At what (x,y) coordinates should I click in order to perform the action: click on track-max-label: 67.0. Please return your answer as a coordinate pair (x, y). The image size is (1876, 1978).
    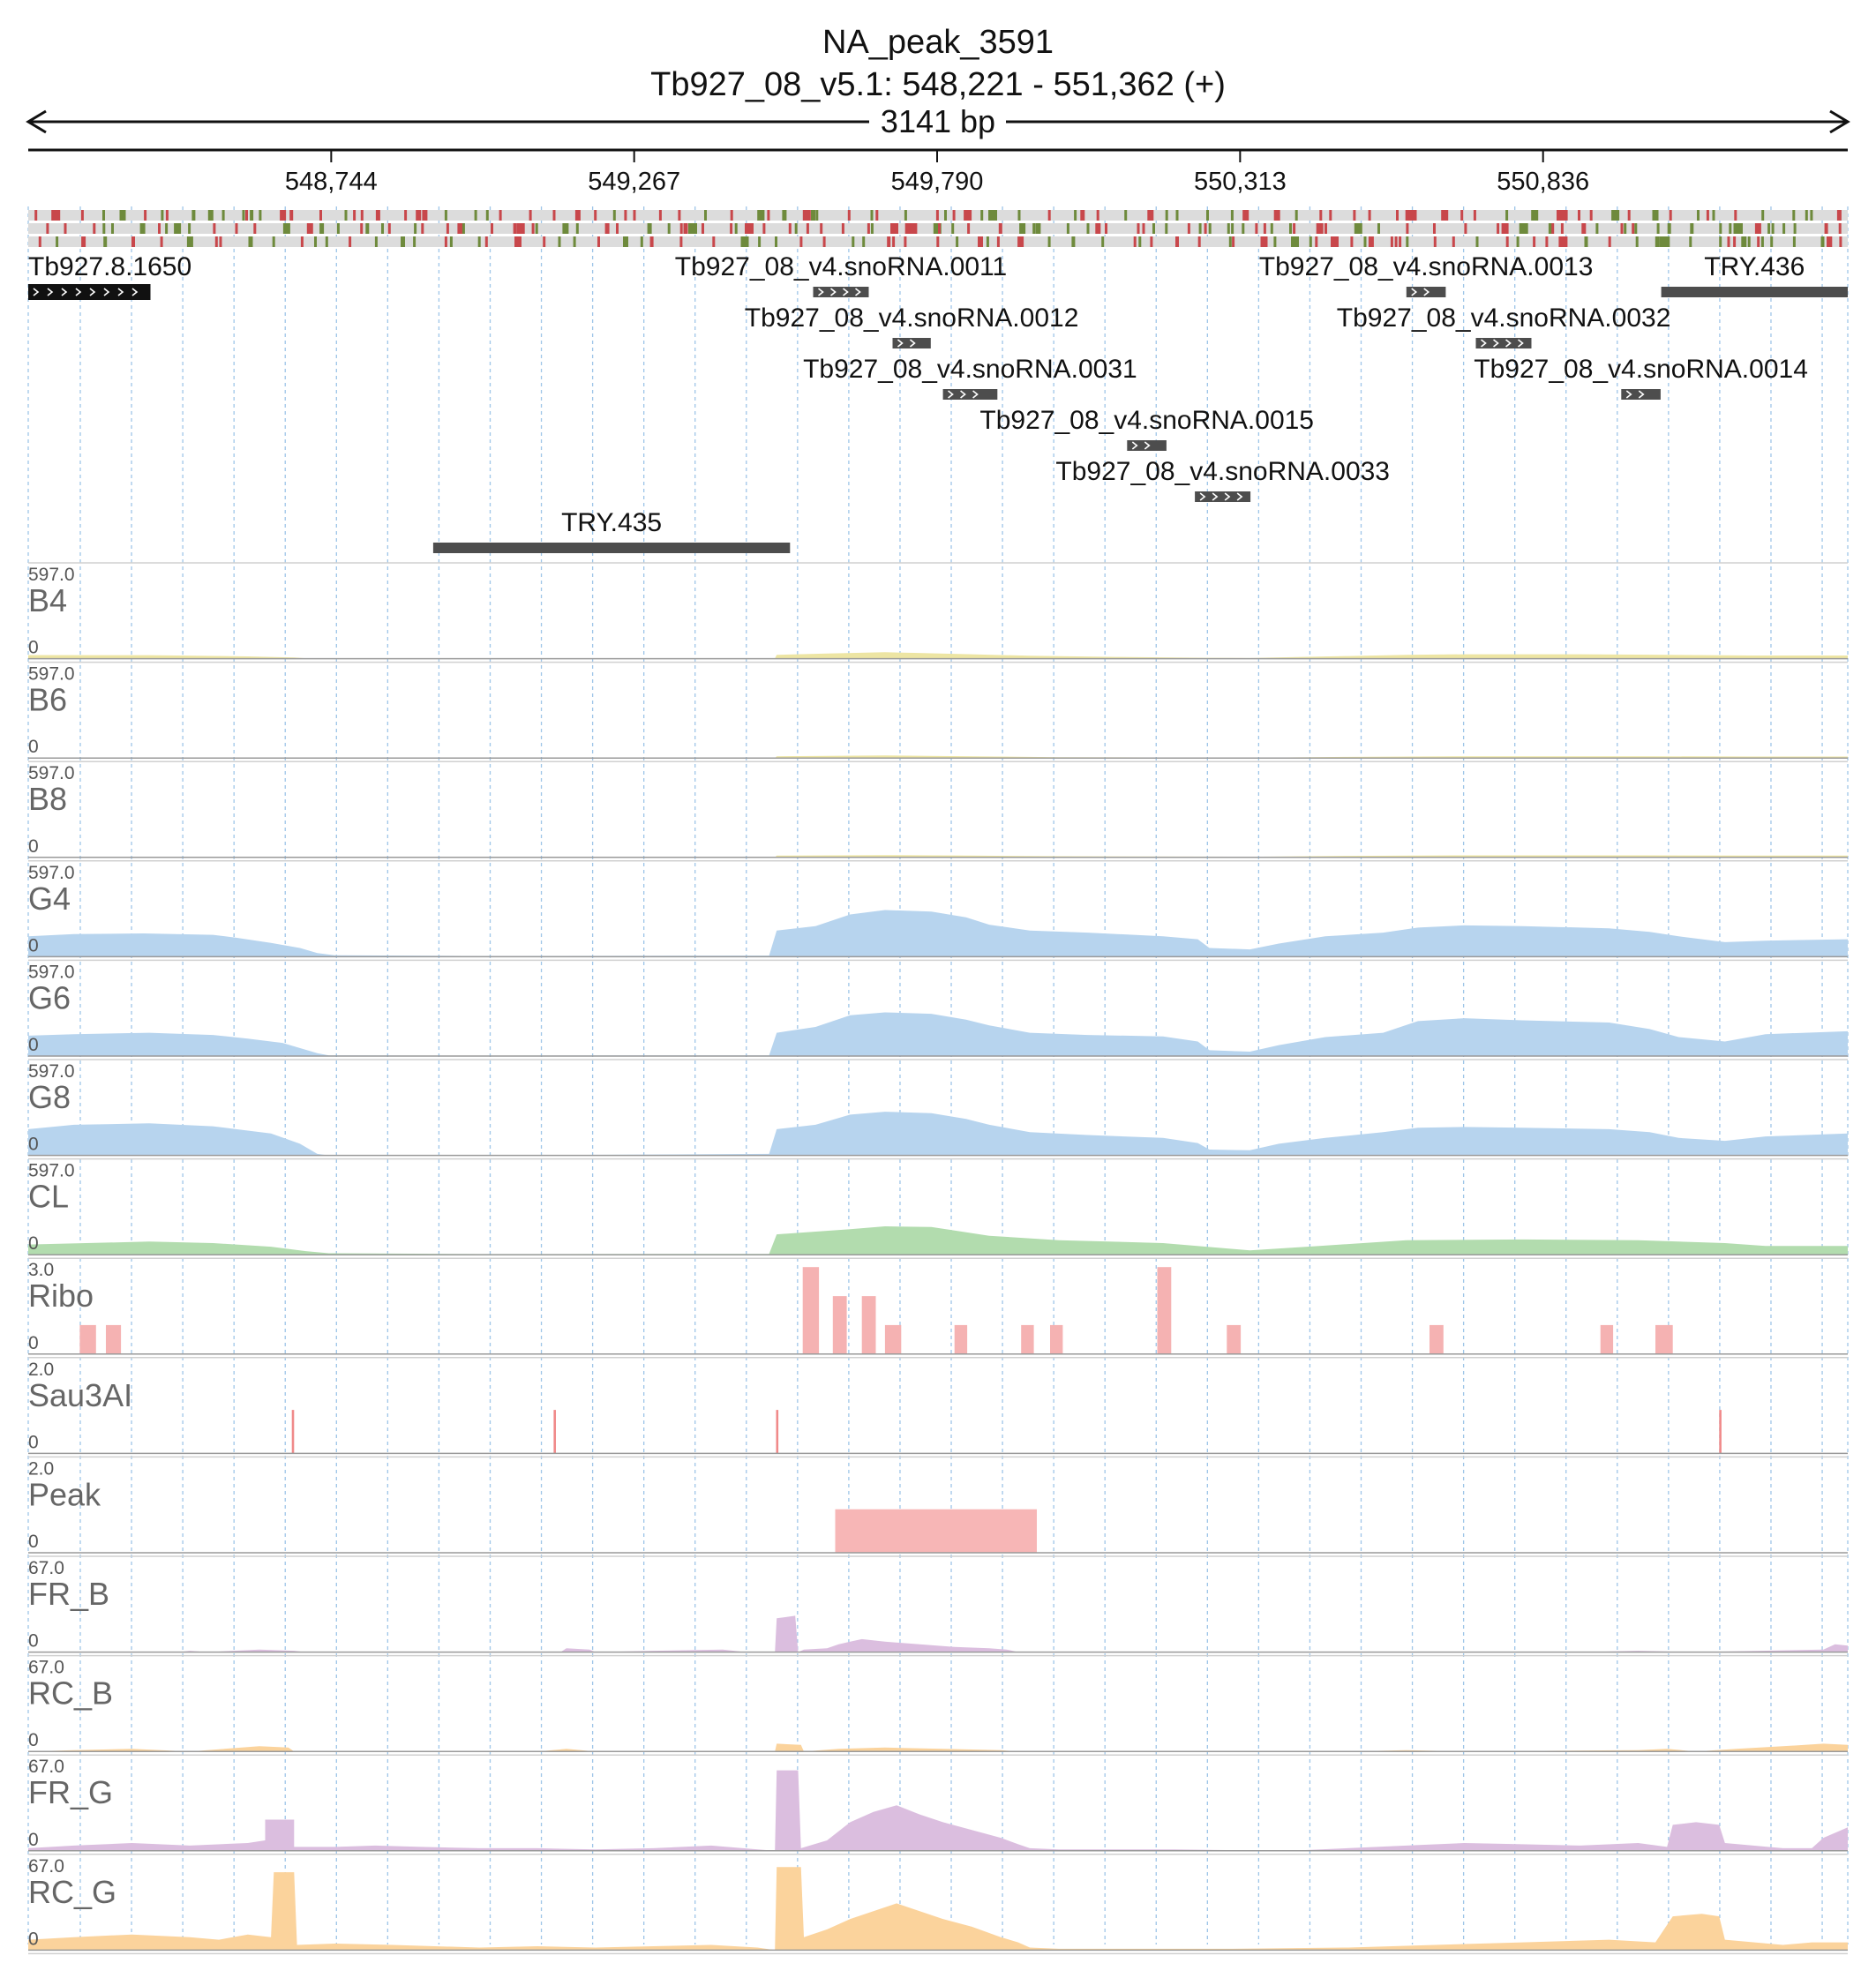
    Looking at the image, I should click on (46, 1867).